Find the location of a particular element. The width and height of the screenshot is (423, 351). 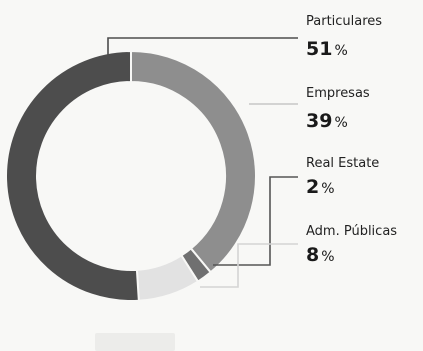

leader-line-real-estate is located at coordinates (255, 221).